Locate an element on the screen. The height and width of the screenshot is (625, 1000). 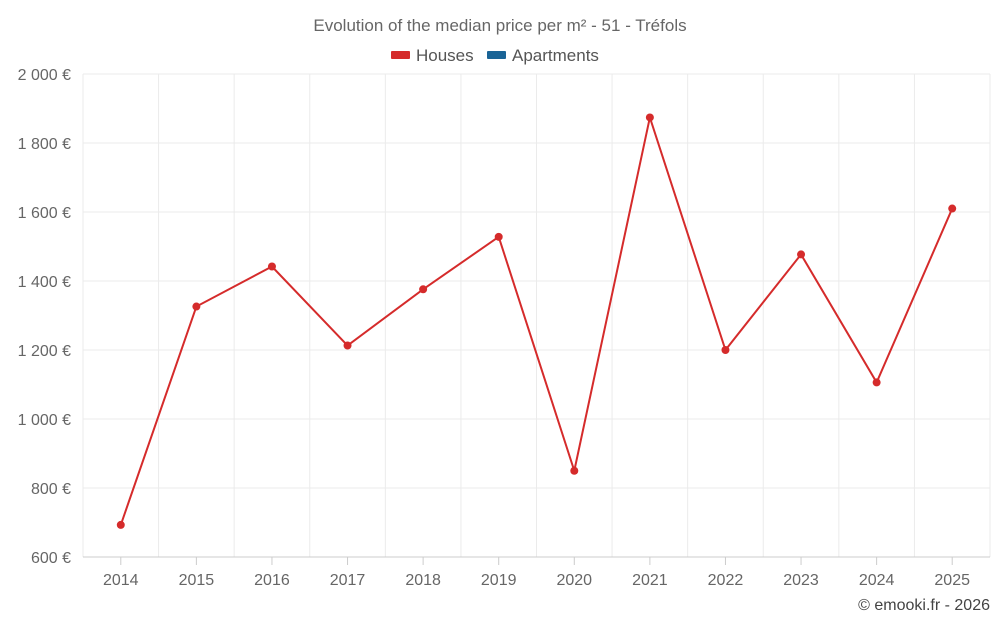
x-tick-label: 2024 is located at coordinates (877, 580).